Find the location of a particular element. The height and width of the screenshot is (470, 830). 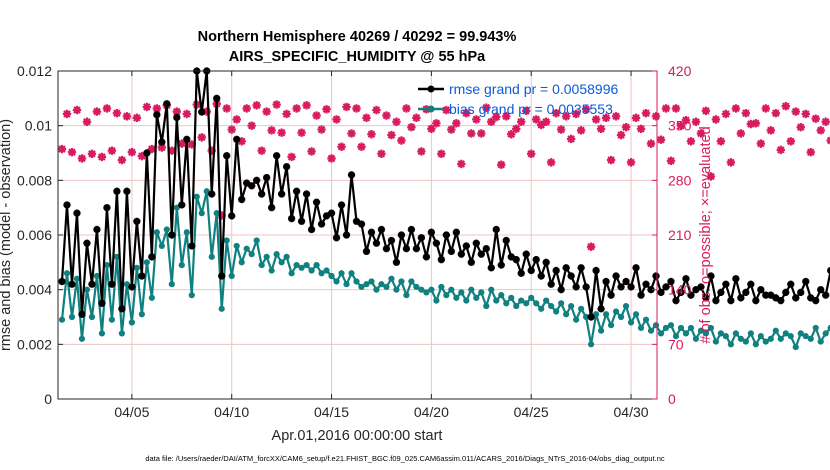

y-tick-label: 0.008 is located at coordinates (34, 180).